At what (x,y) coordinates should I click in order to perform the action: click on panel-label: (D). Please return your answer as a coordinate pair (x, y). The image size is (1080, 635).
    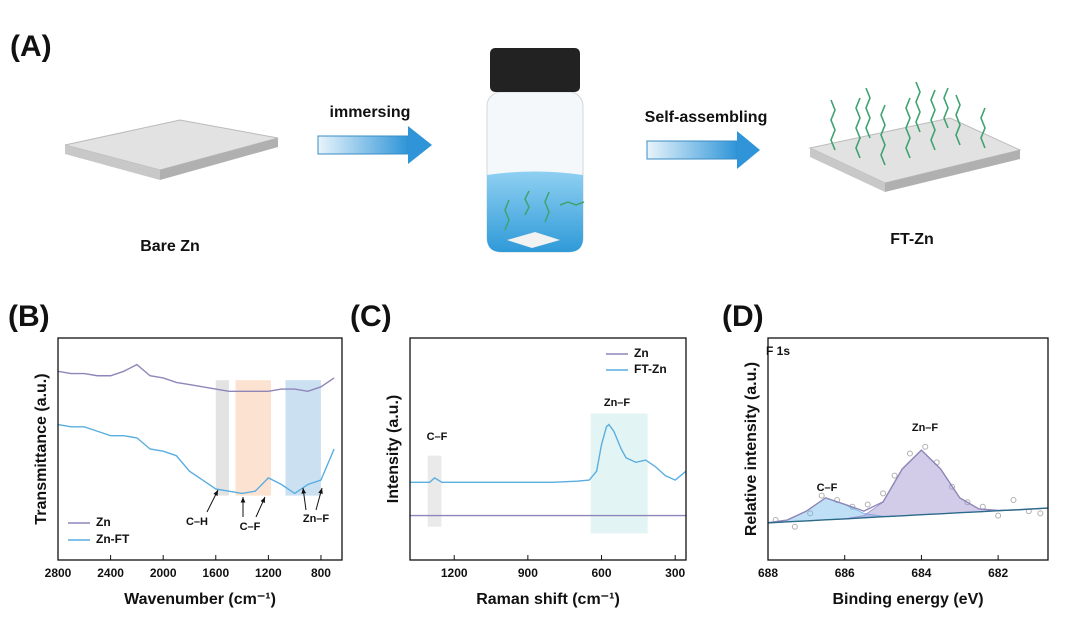
    Looking at the image, I should click on (743, 316).